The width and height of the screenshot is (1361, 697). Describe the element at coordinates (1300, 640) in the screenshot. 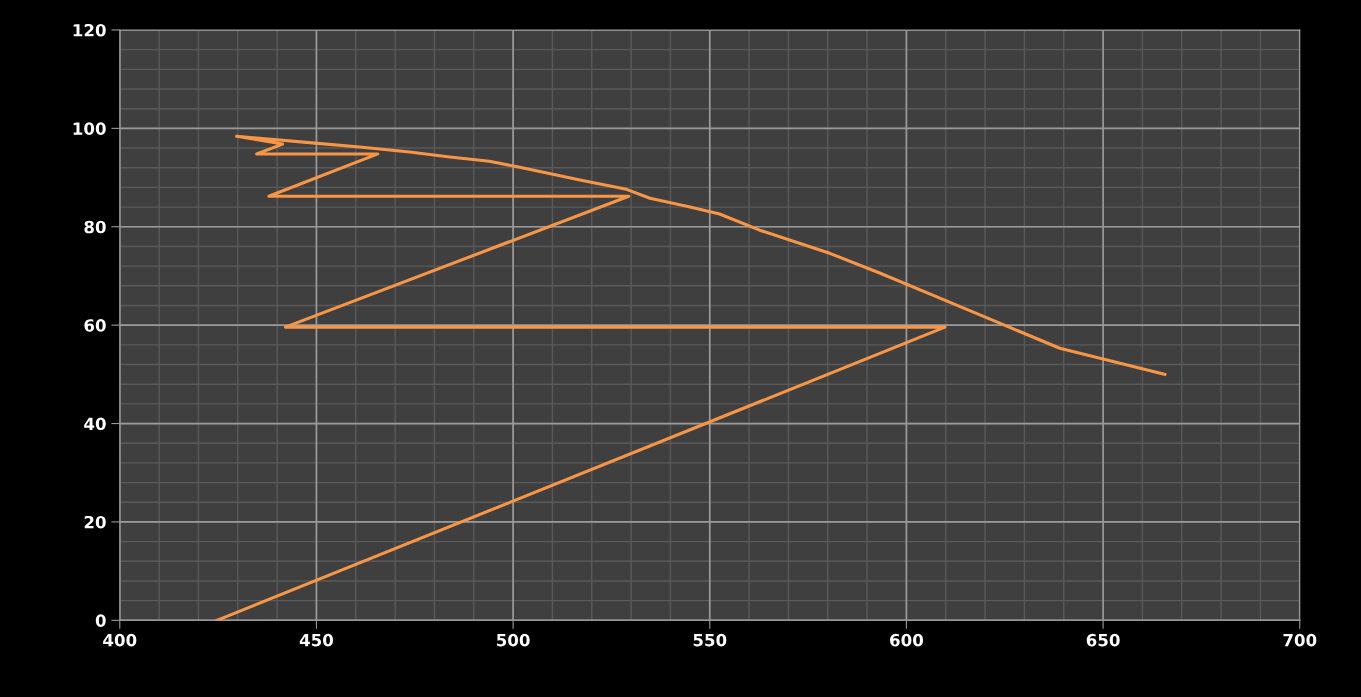

I see `x-tick-label: 700` at that location.